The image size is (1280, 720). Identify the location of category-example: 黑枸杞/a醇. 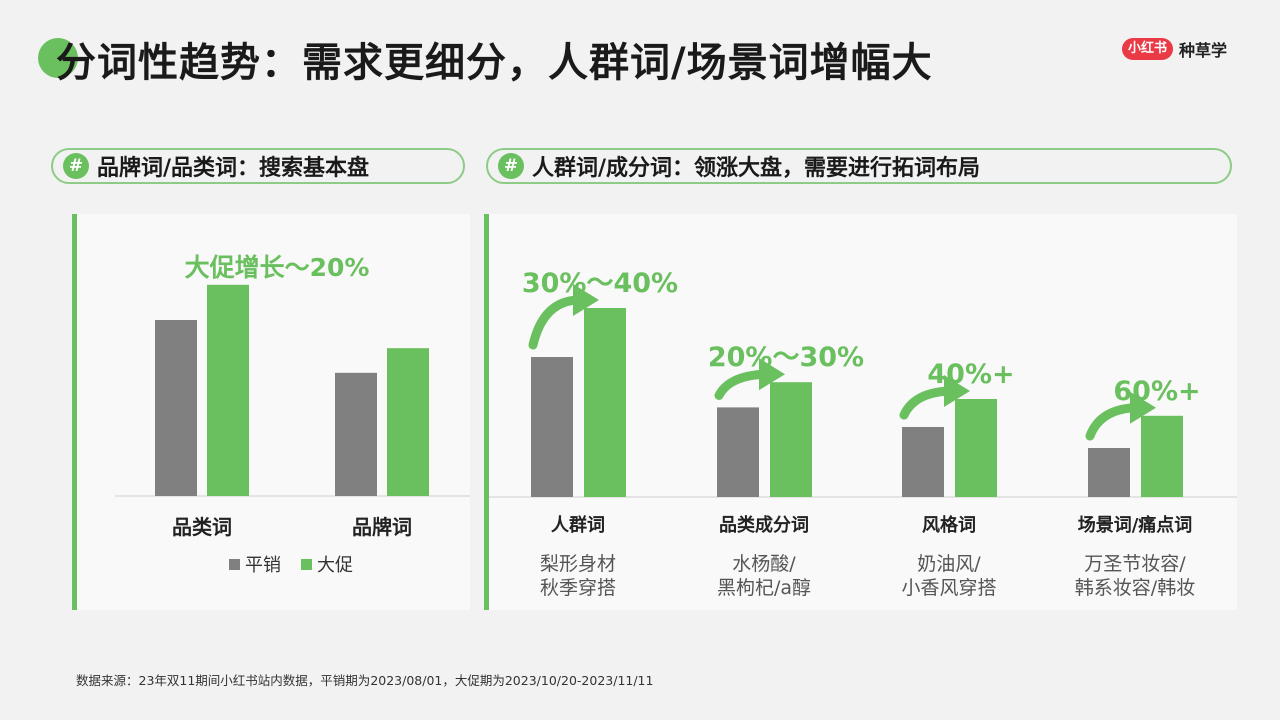
(764, 588).